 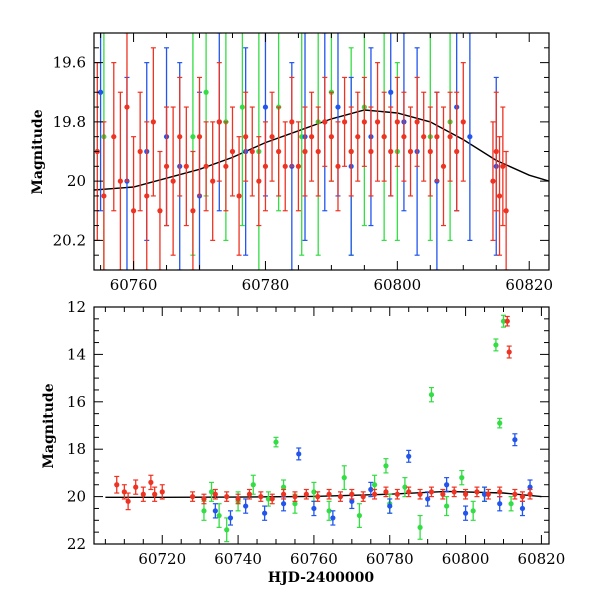 What do you see at coordinates (76, 307) in the screenshot?
I see `y-tick-label: 12` at bounding box center [76, 307].